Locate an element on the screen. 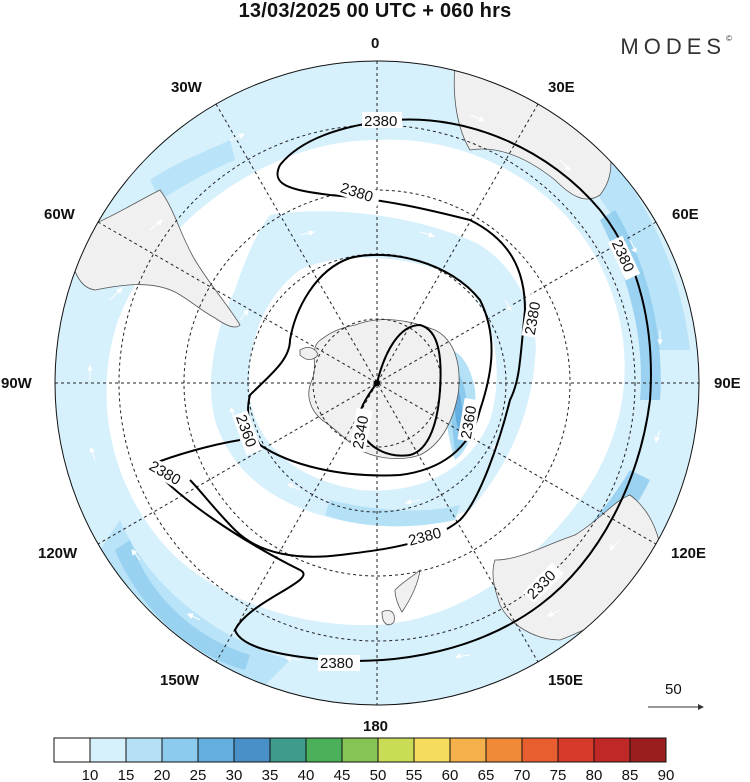 The height and width of the screenshot is (782, 750). colorbar-tick-label: 75 is located at coordinates (558, 774).